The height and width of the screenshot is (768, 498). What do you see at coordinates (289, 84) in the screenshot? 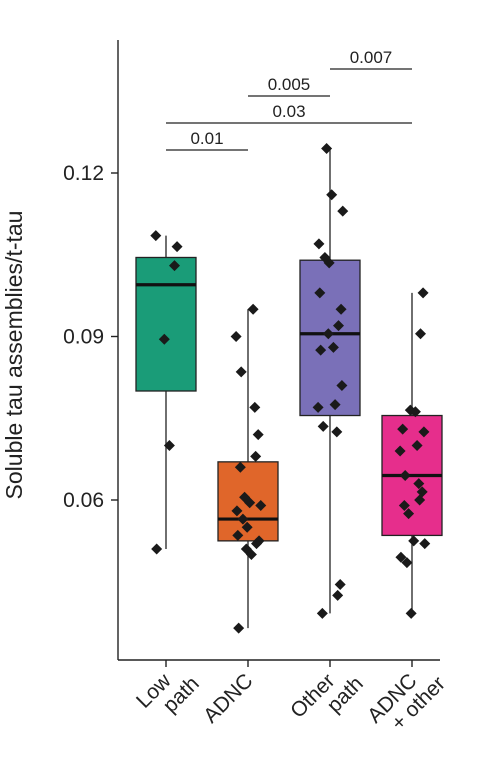
I see `p-value-label: 0.005` at bounding box center [289, 84].